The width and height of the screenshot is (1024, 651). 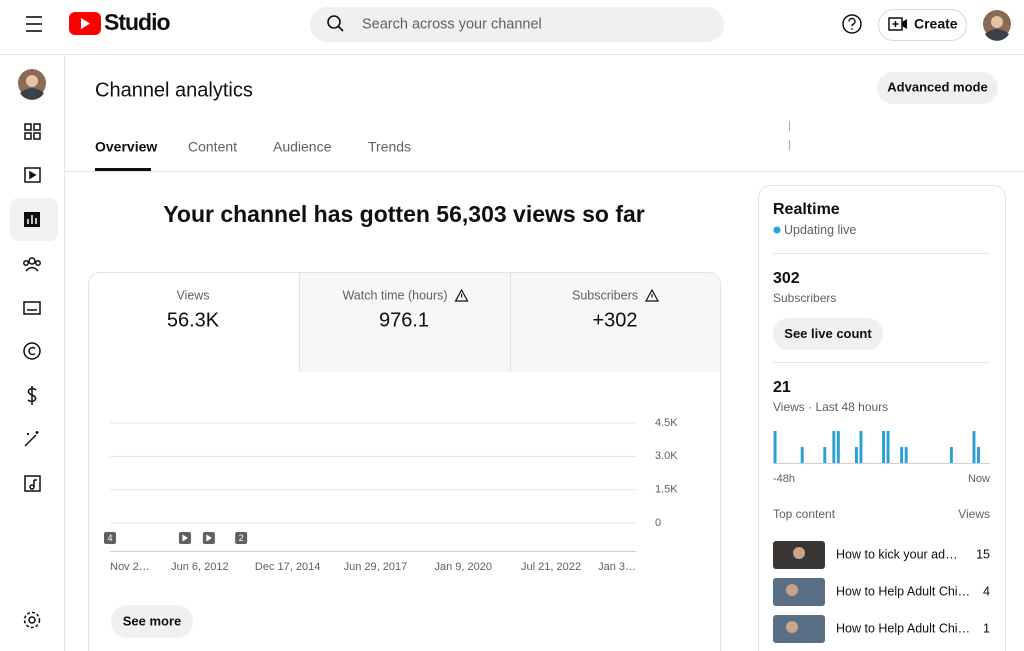 I want to click on subscriber-count: 302, so click(x=786, y=278).